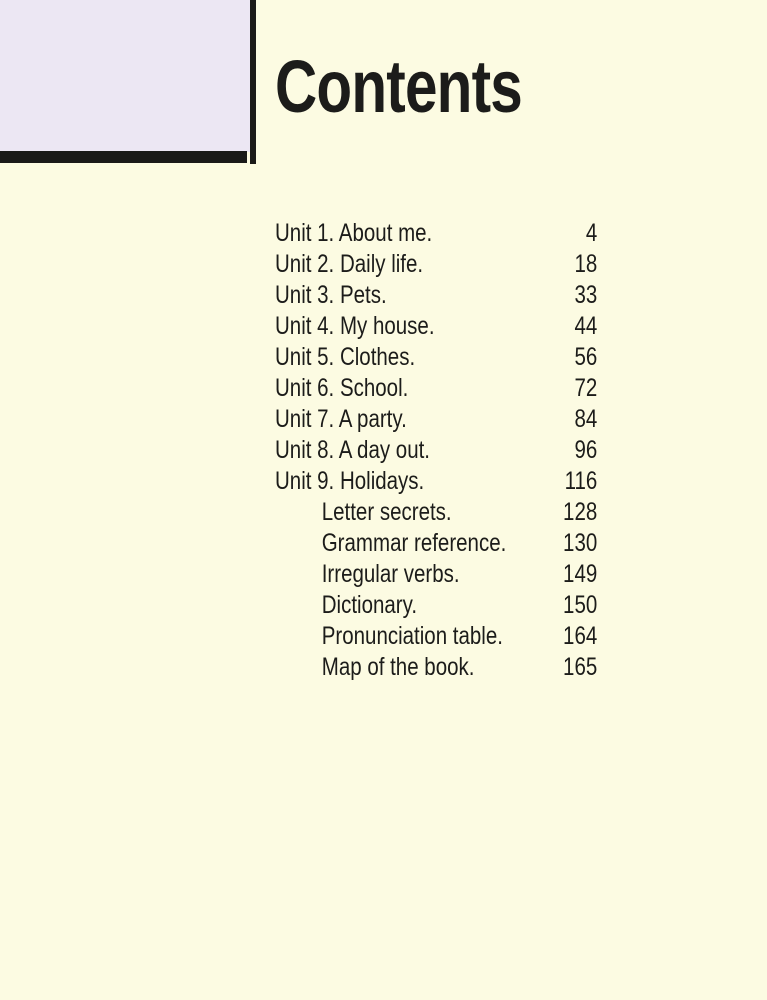 The image size is (767, 1000). What do you see at coordinates (436, 357) in the screenshot?
I see `toc-entry: Unit 5. Clothes. 56` at bounding box center [436, 357].